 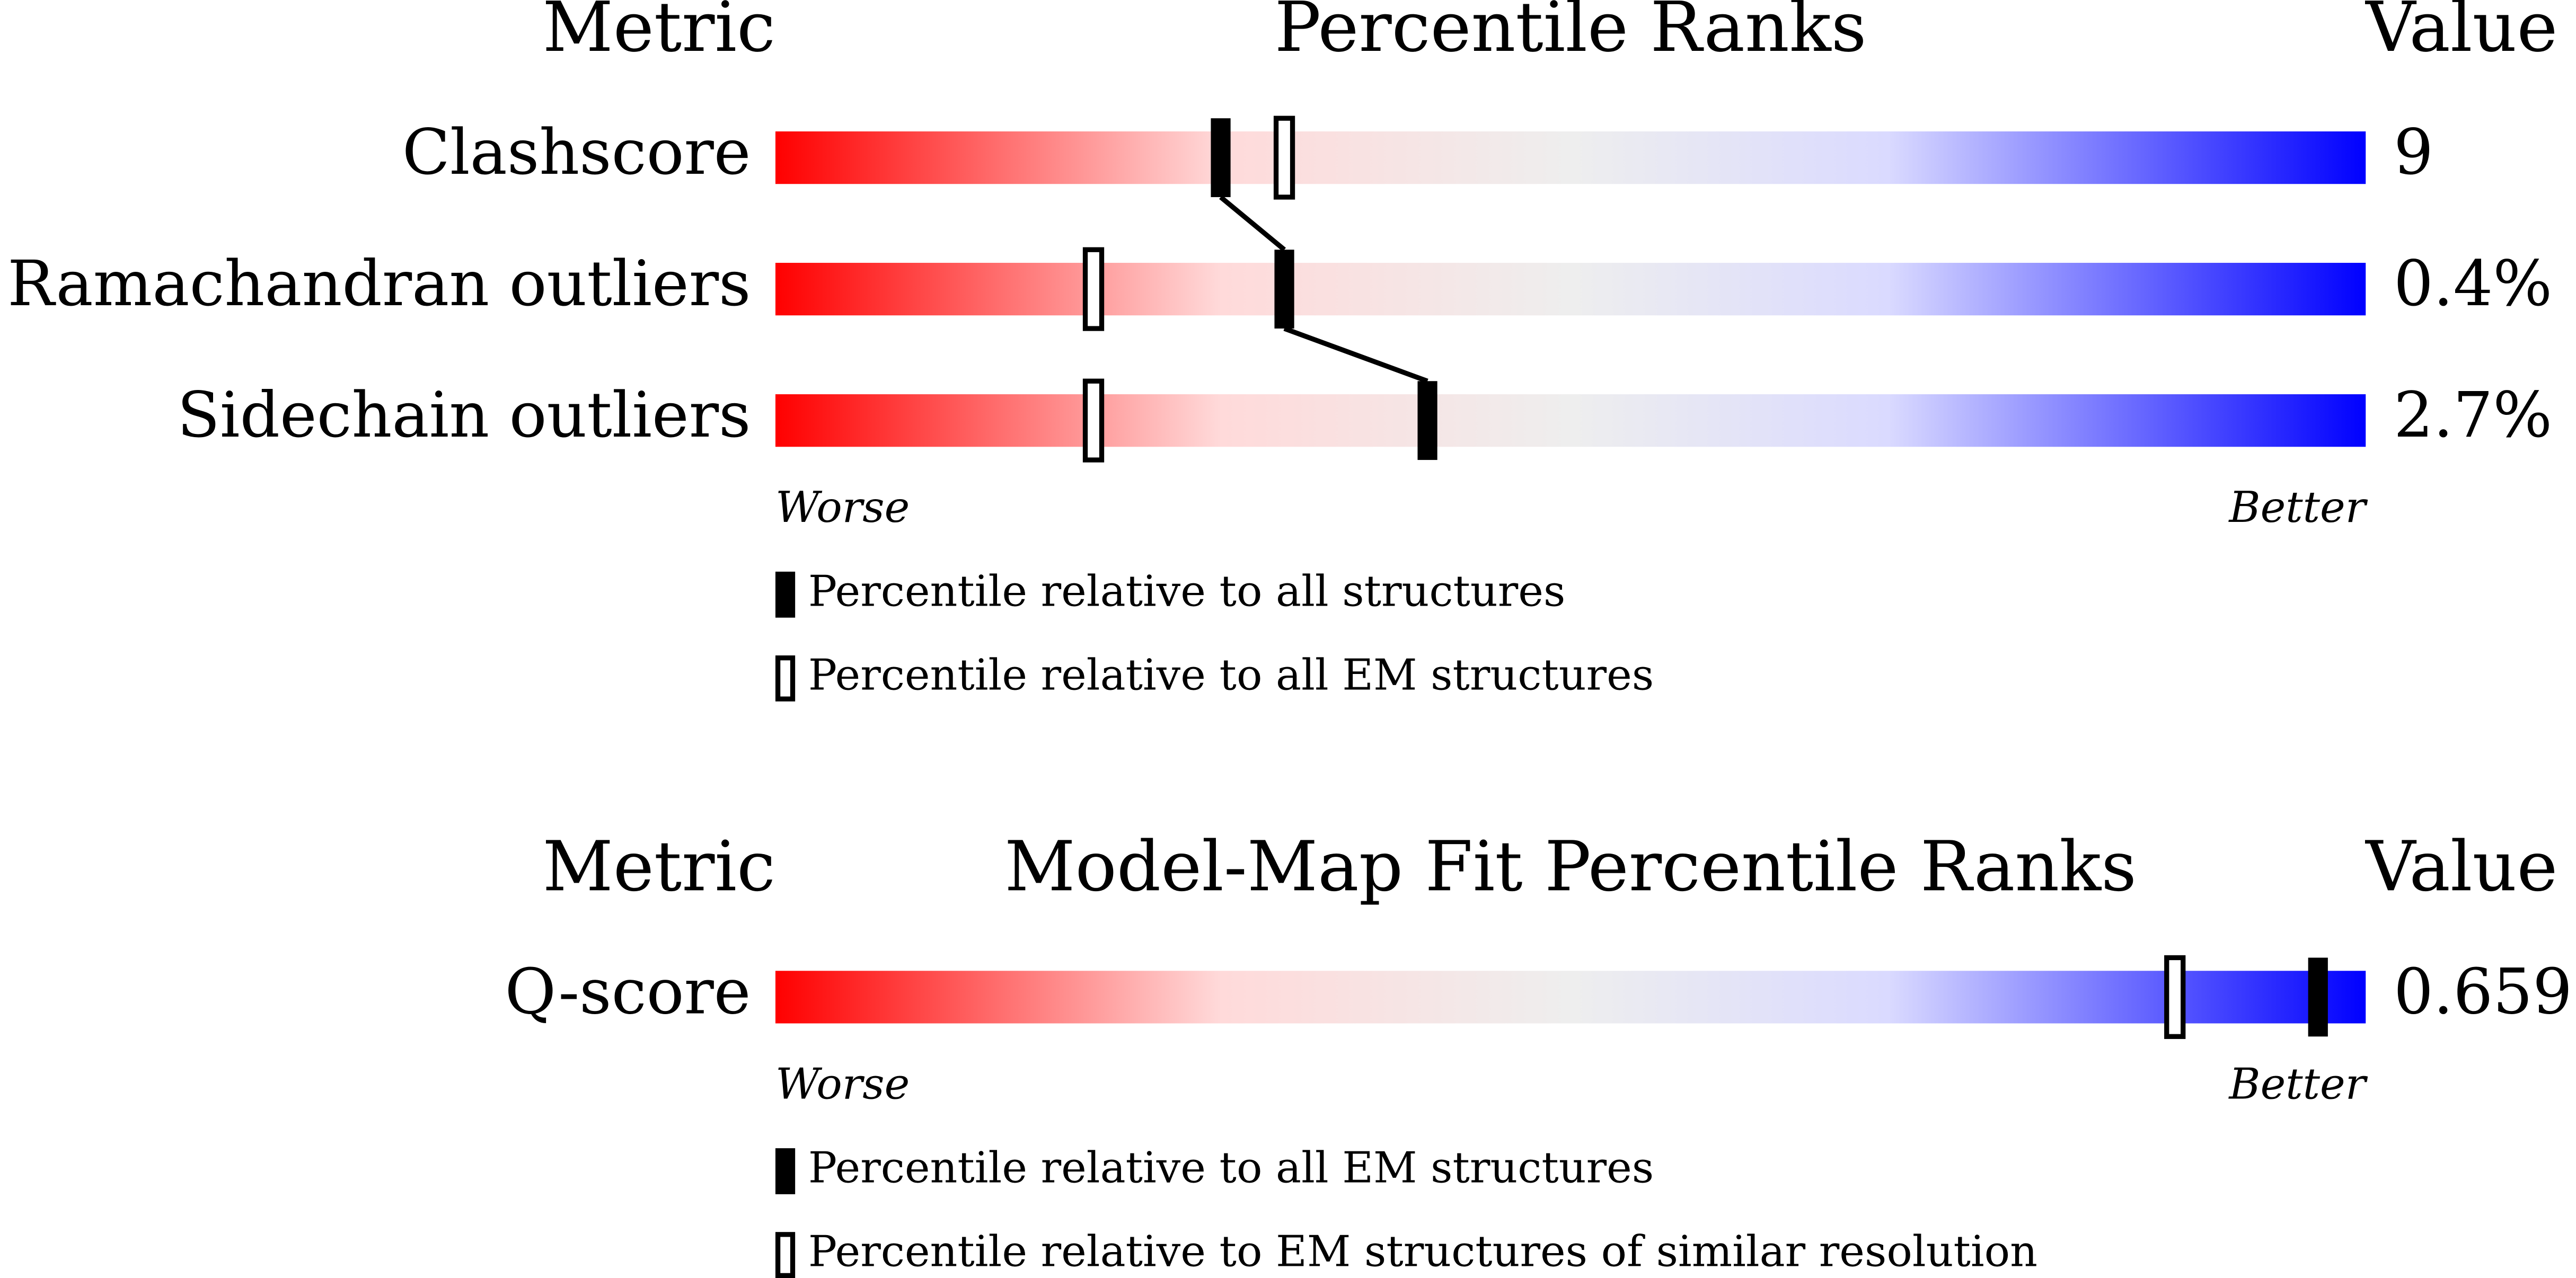 I want to click on metric-label: Sidechain outliers, so click(x=464, y=415).